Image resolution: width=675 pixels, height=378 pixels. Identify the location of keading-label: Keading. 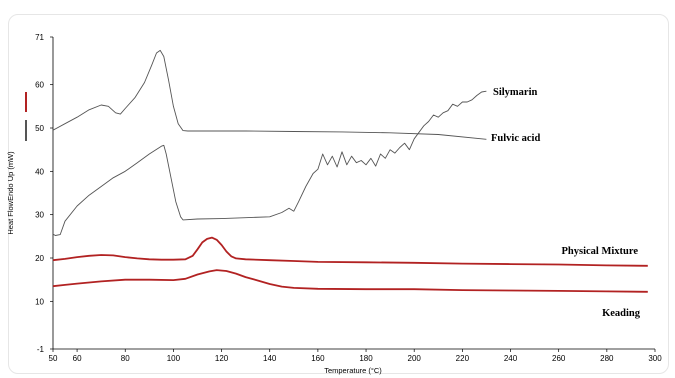
(621, 313).